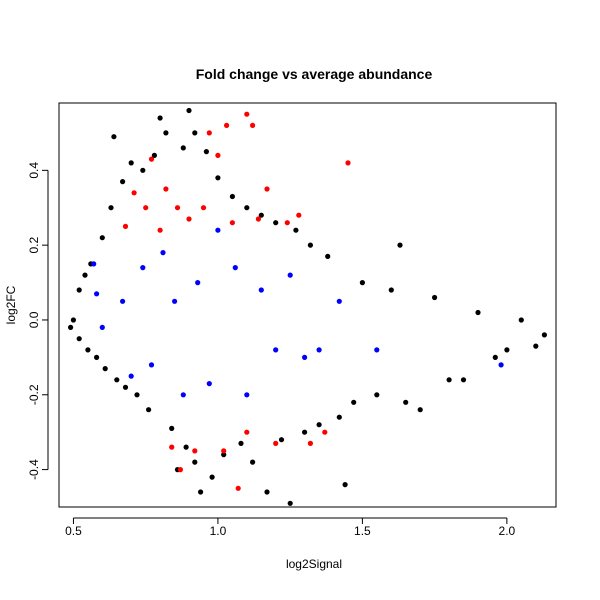 The width and height of the screenshot is (600, 600). Describe the element at coordinates (314, 74) in the screenshot. I see `chart-title: Fold change vs average abundance` at that location.